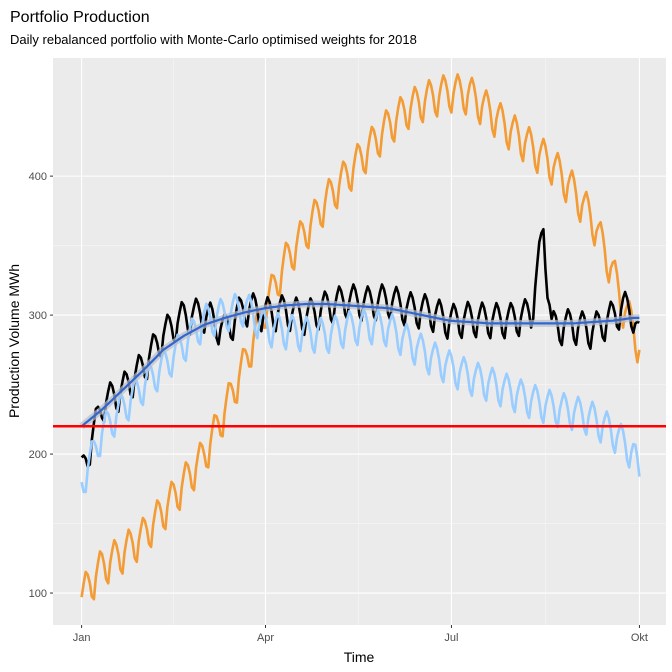  What do you see at coordinates (14, 341) in the screenshot?
I see `y-axis-title: Production Volume MWh` at bounding box center [14, 341].